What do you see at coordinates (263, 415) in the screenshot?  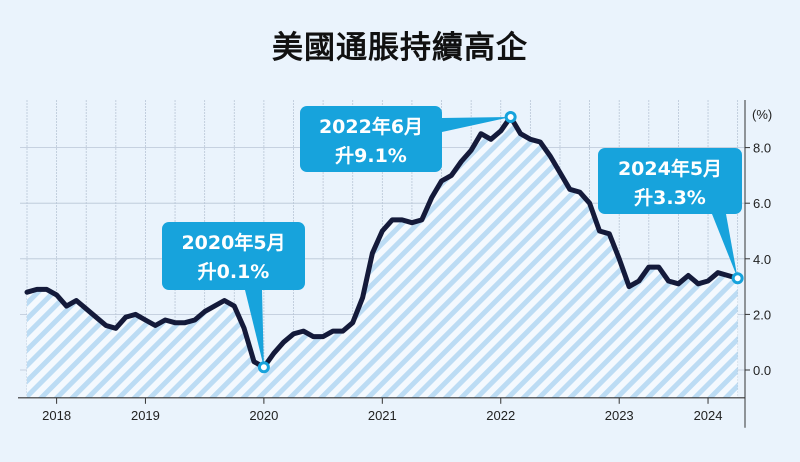 I see `x-tick-label: 2020` at bounding box center [263, 415].